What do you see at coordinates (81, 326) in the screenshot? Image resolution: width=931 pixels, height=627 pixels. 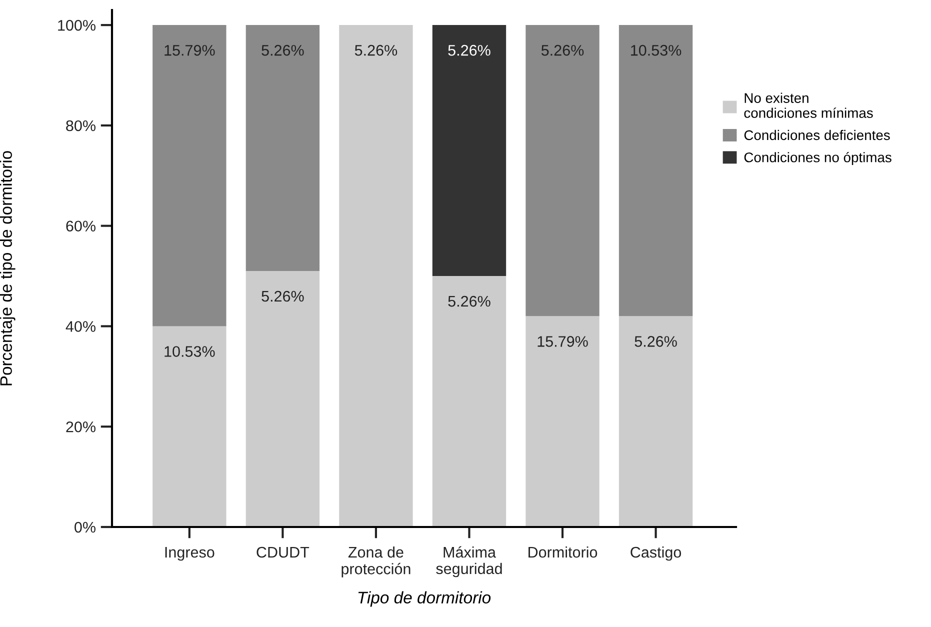 I see `y-tick-label: 40%` at bounding box center [81, 326].